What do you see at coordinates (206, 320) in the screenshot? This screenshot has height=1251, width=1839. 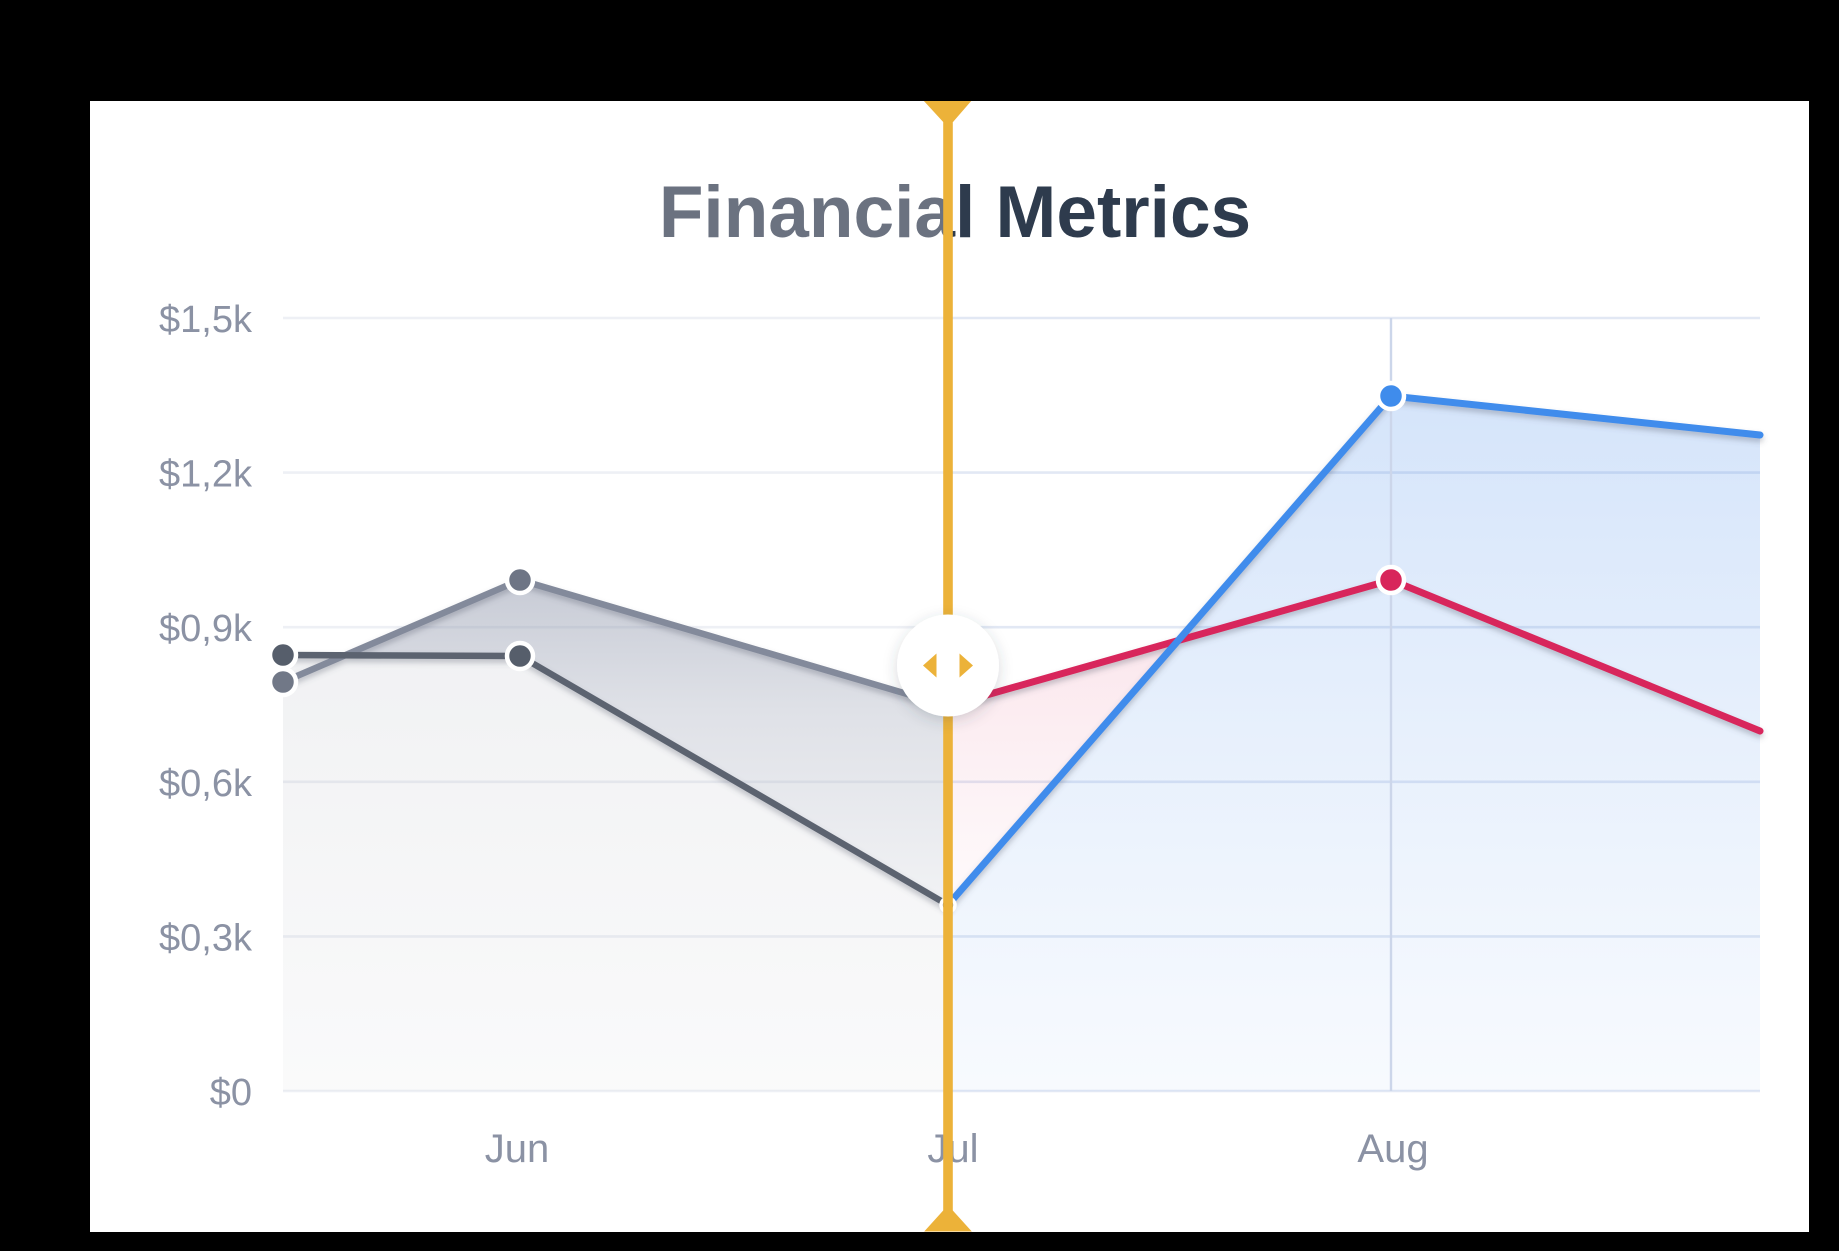 I see `svg-text: $1,5k` at bounding box center [206, 320].